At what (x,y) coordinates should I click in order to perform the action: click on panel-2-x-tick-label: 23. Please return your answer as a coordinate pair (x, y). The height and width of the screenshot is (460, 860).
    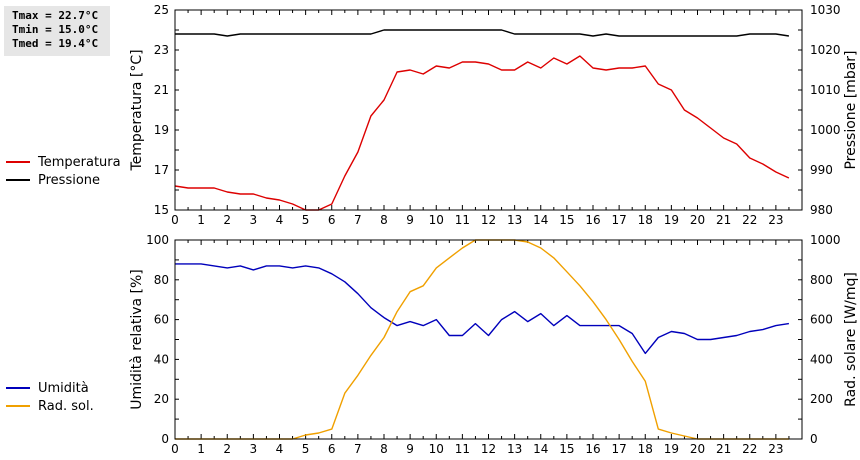
    Looking at the image, I should click on (775, 449).